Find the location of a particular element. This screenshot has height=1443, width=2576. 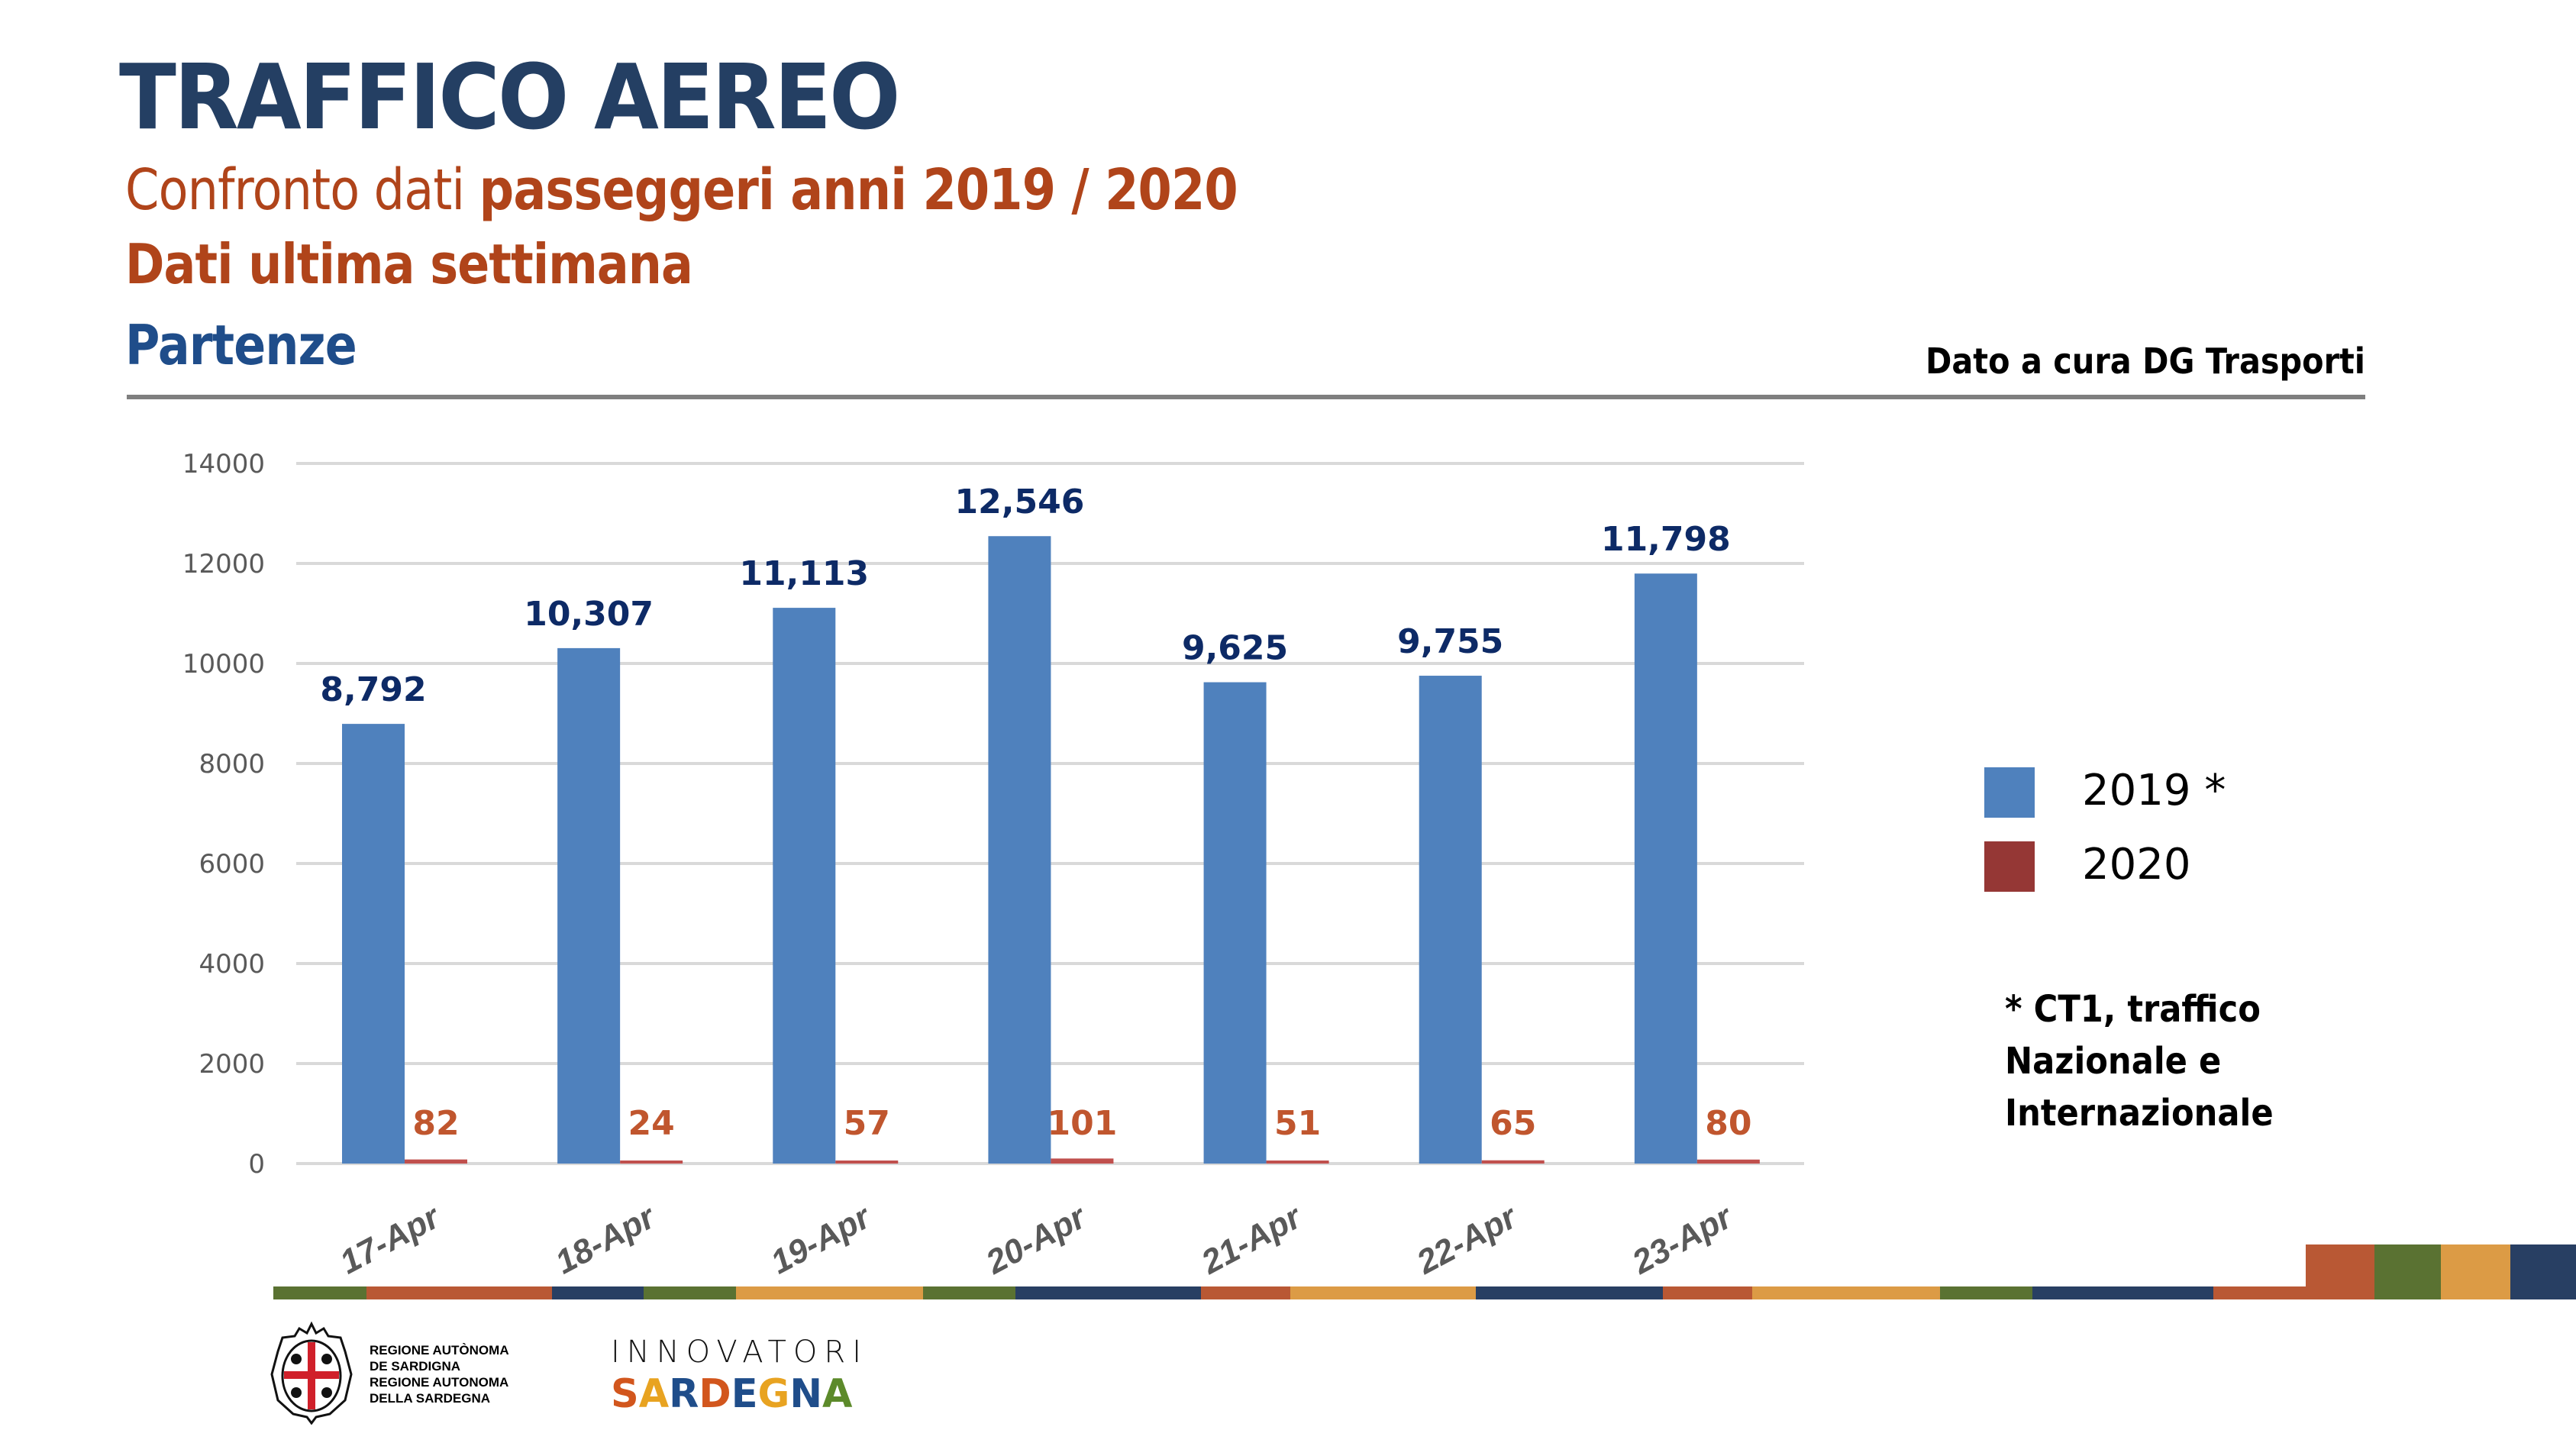

coat-of-arms-icon is located at coordinates (311, 1373).